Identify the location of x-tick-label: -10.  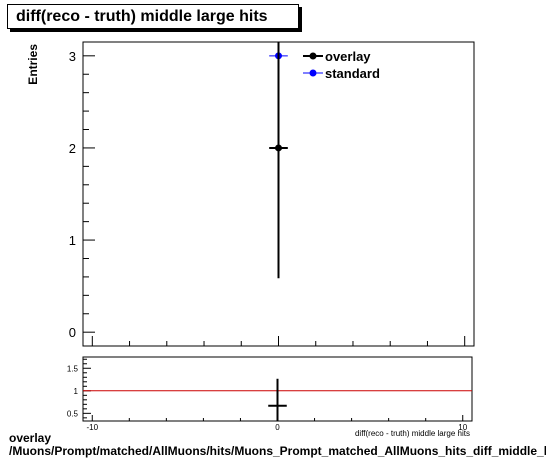
(92, 427).